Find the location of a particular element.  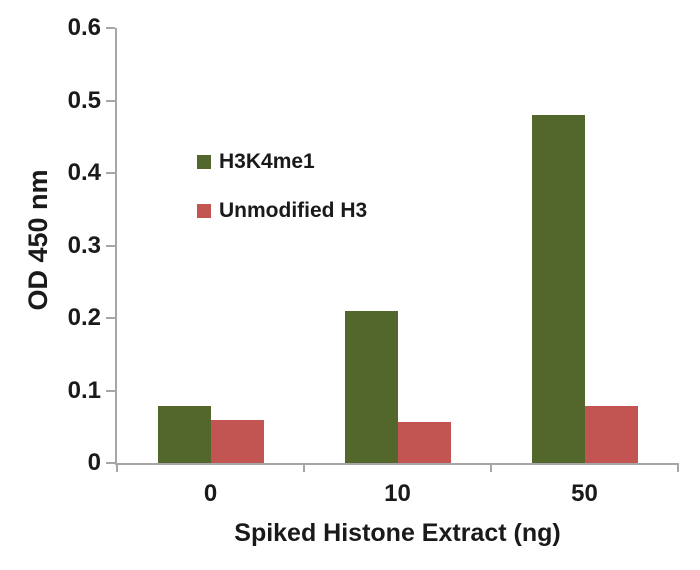

x-axis-title: Spiked Histone Extract (ng) is located at coordinates (397, 533).